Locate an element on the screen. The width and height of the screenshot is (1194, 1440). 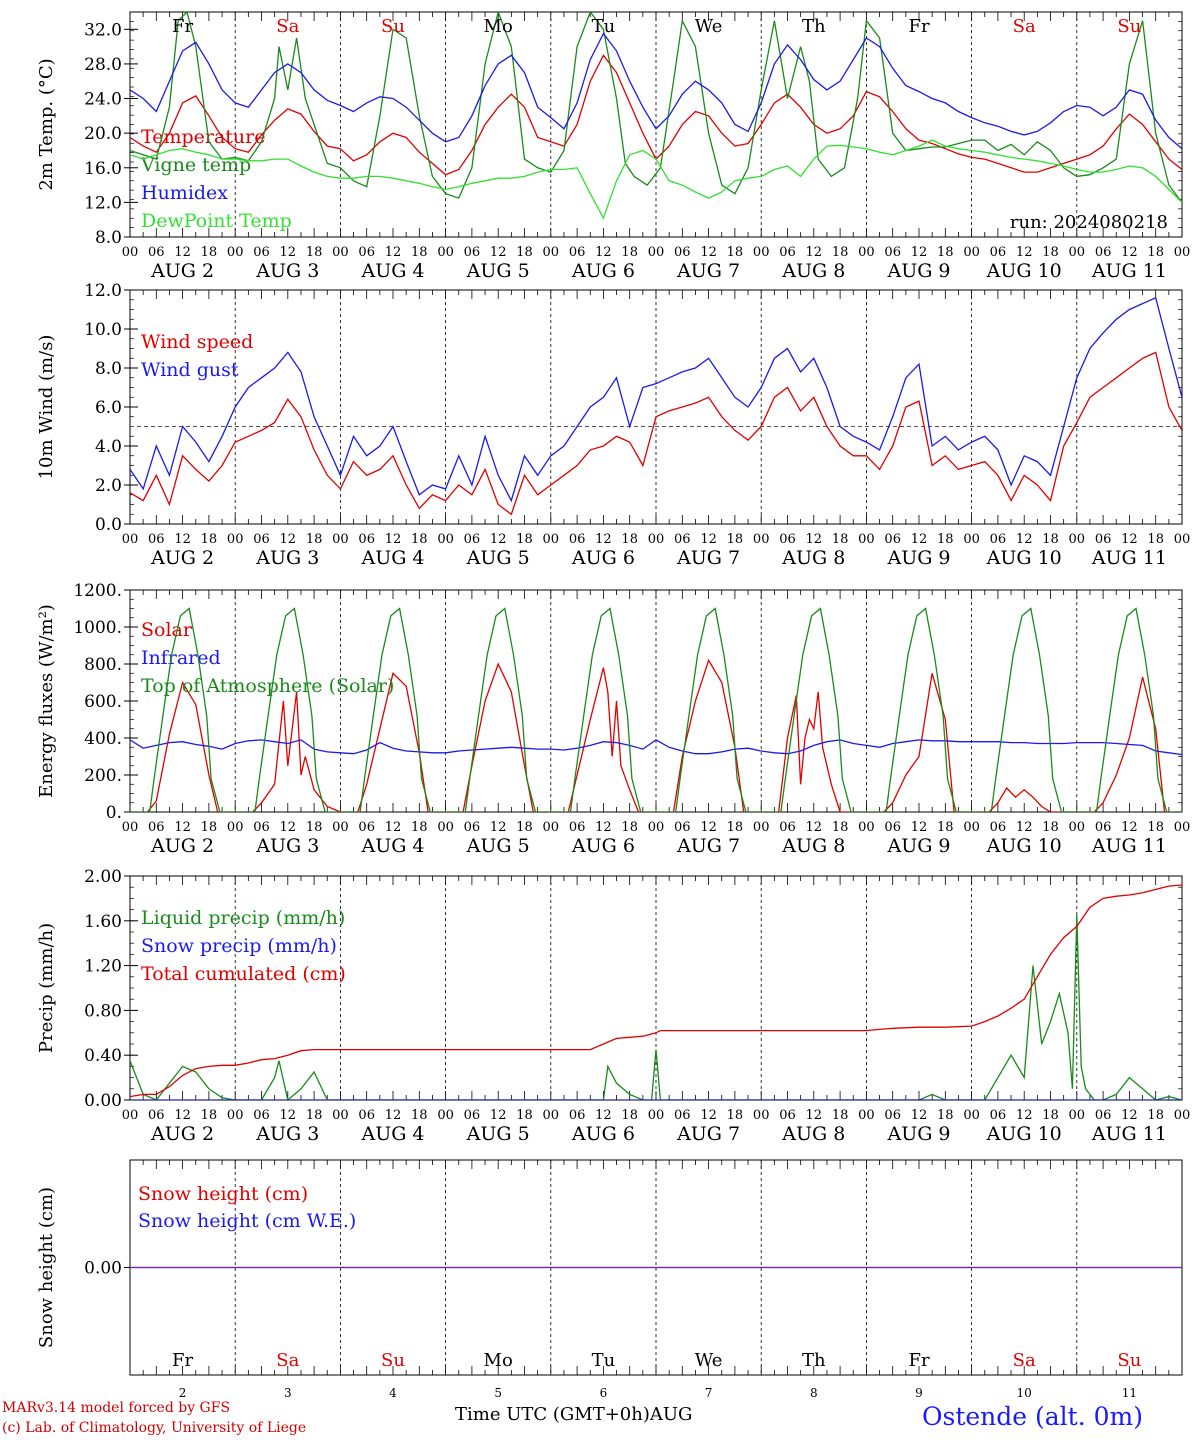
date-label: AUG 4 is located at coordinates (392, 1134).